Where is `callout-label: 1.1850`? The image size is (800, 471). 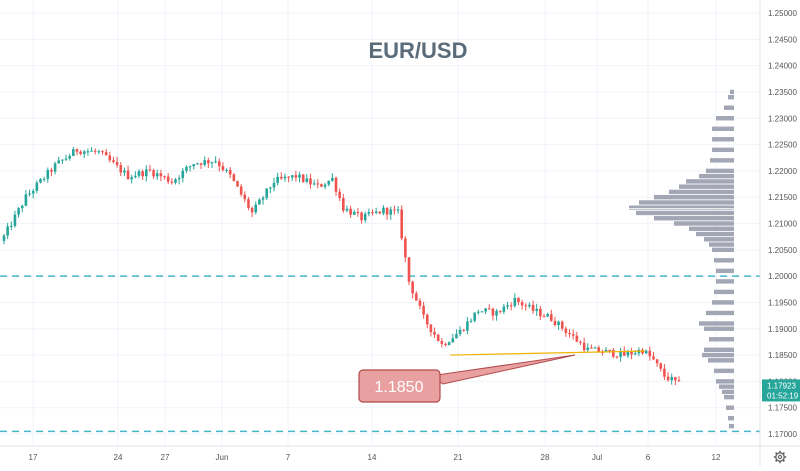 callout-label: 1.1850 is located at coordinates (399, 387).